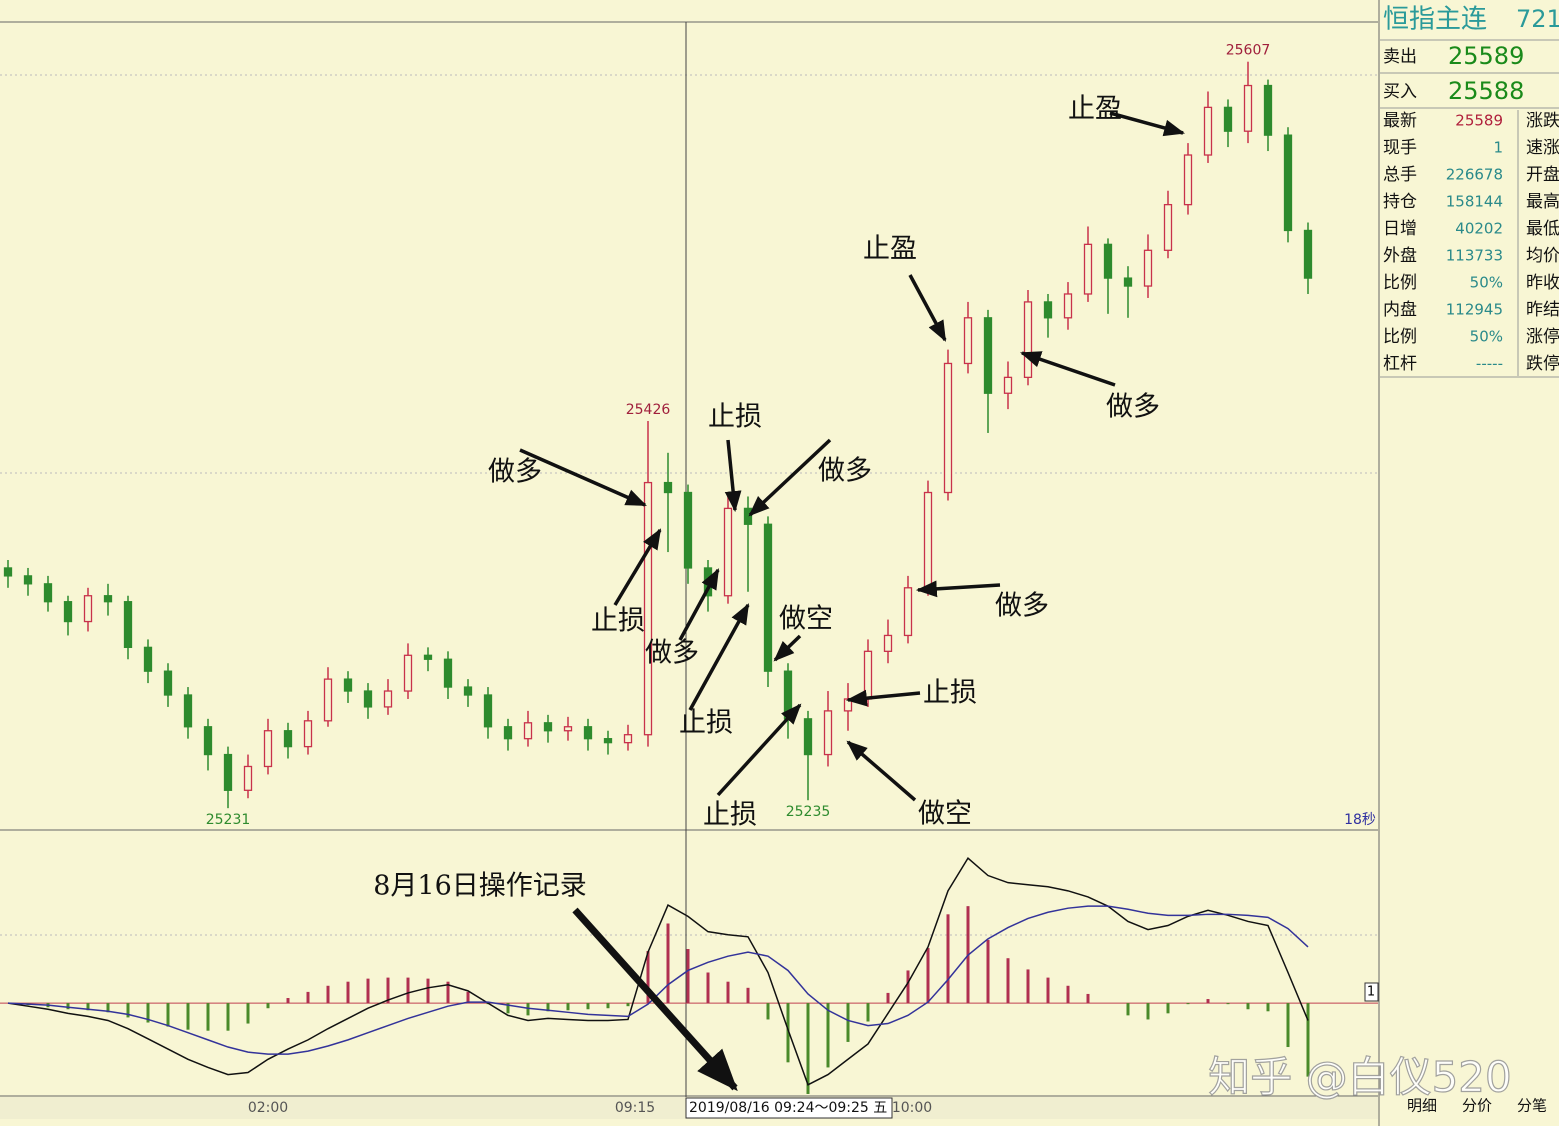 The image size is (1559, 1126). Describe the element at coordinates (1486, 91) in the screenshot. I see `quote-price: 25588` at that location.